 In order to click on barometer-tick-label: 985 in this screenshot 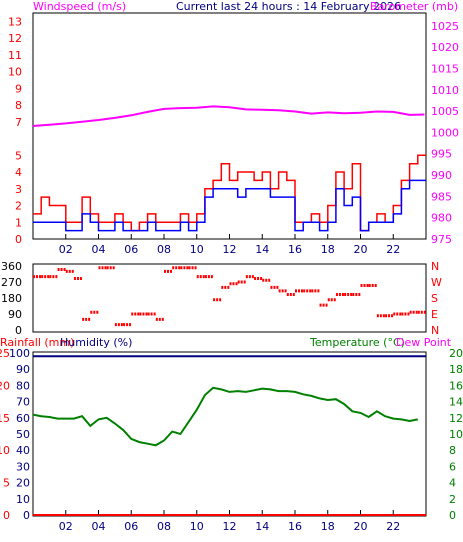, I will do `click(441, 196)`.